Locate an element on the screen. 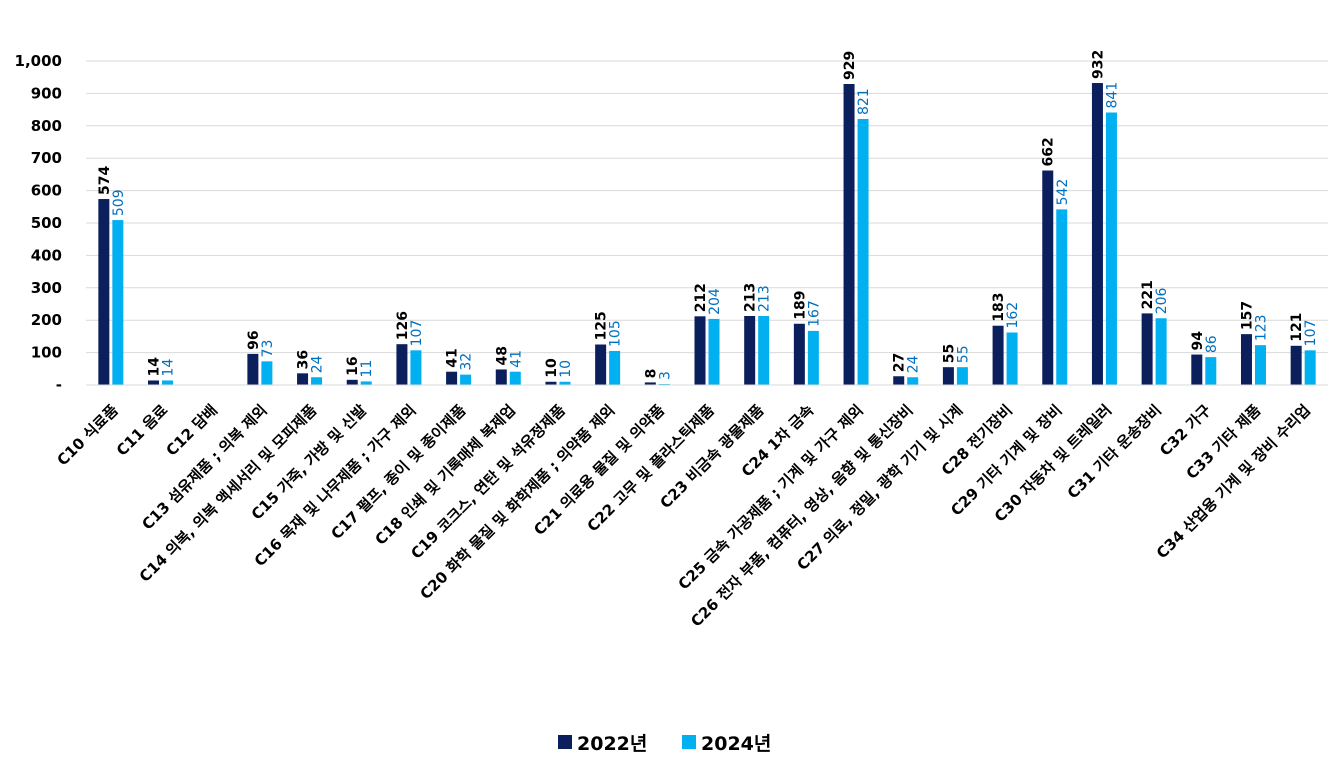  data-label: 662 is located at coordinates (1049, 151).